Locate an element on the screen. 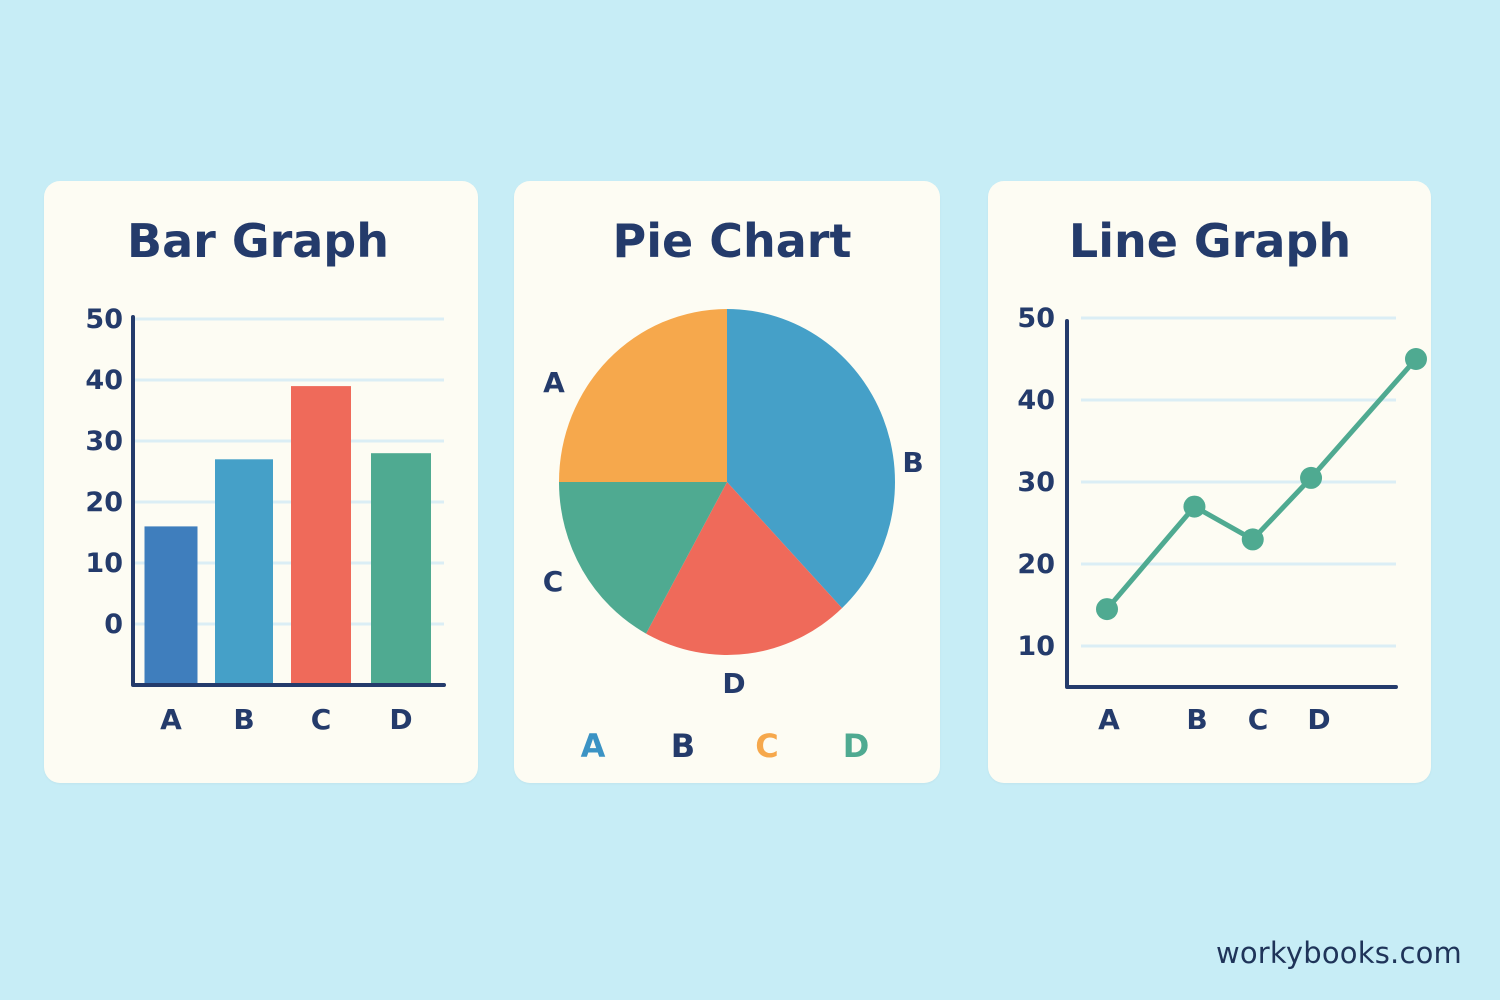 Image resolution: width=1500 pixels, height=1000 pixels. pie-legend-item-c: C is located at coordinates (766, 746).